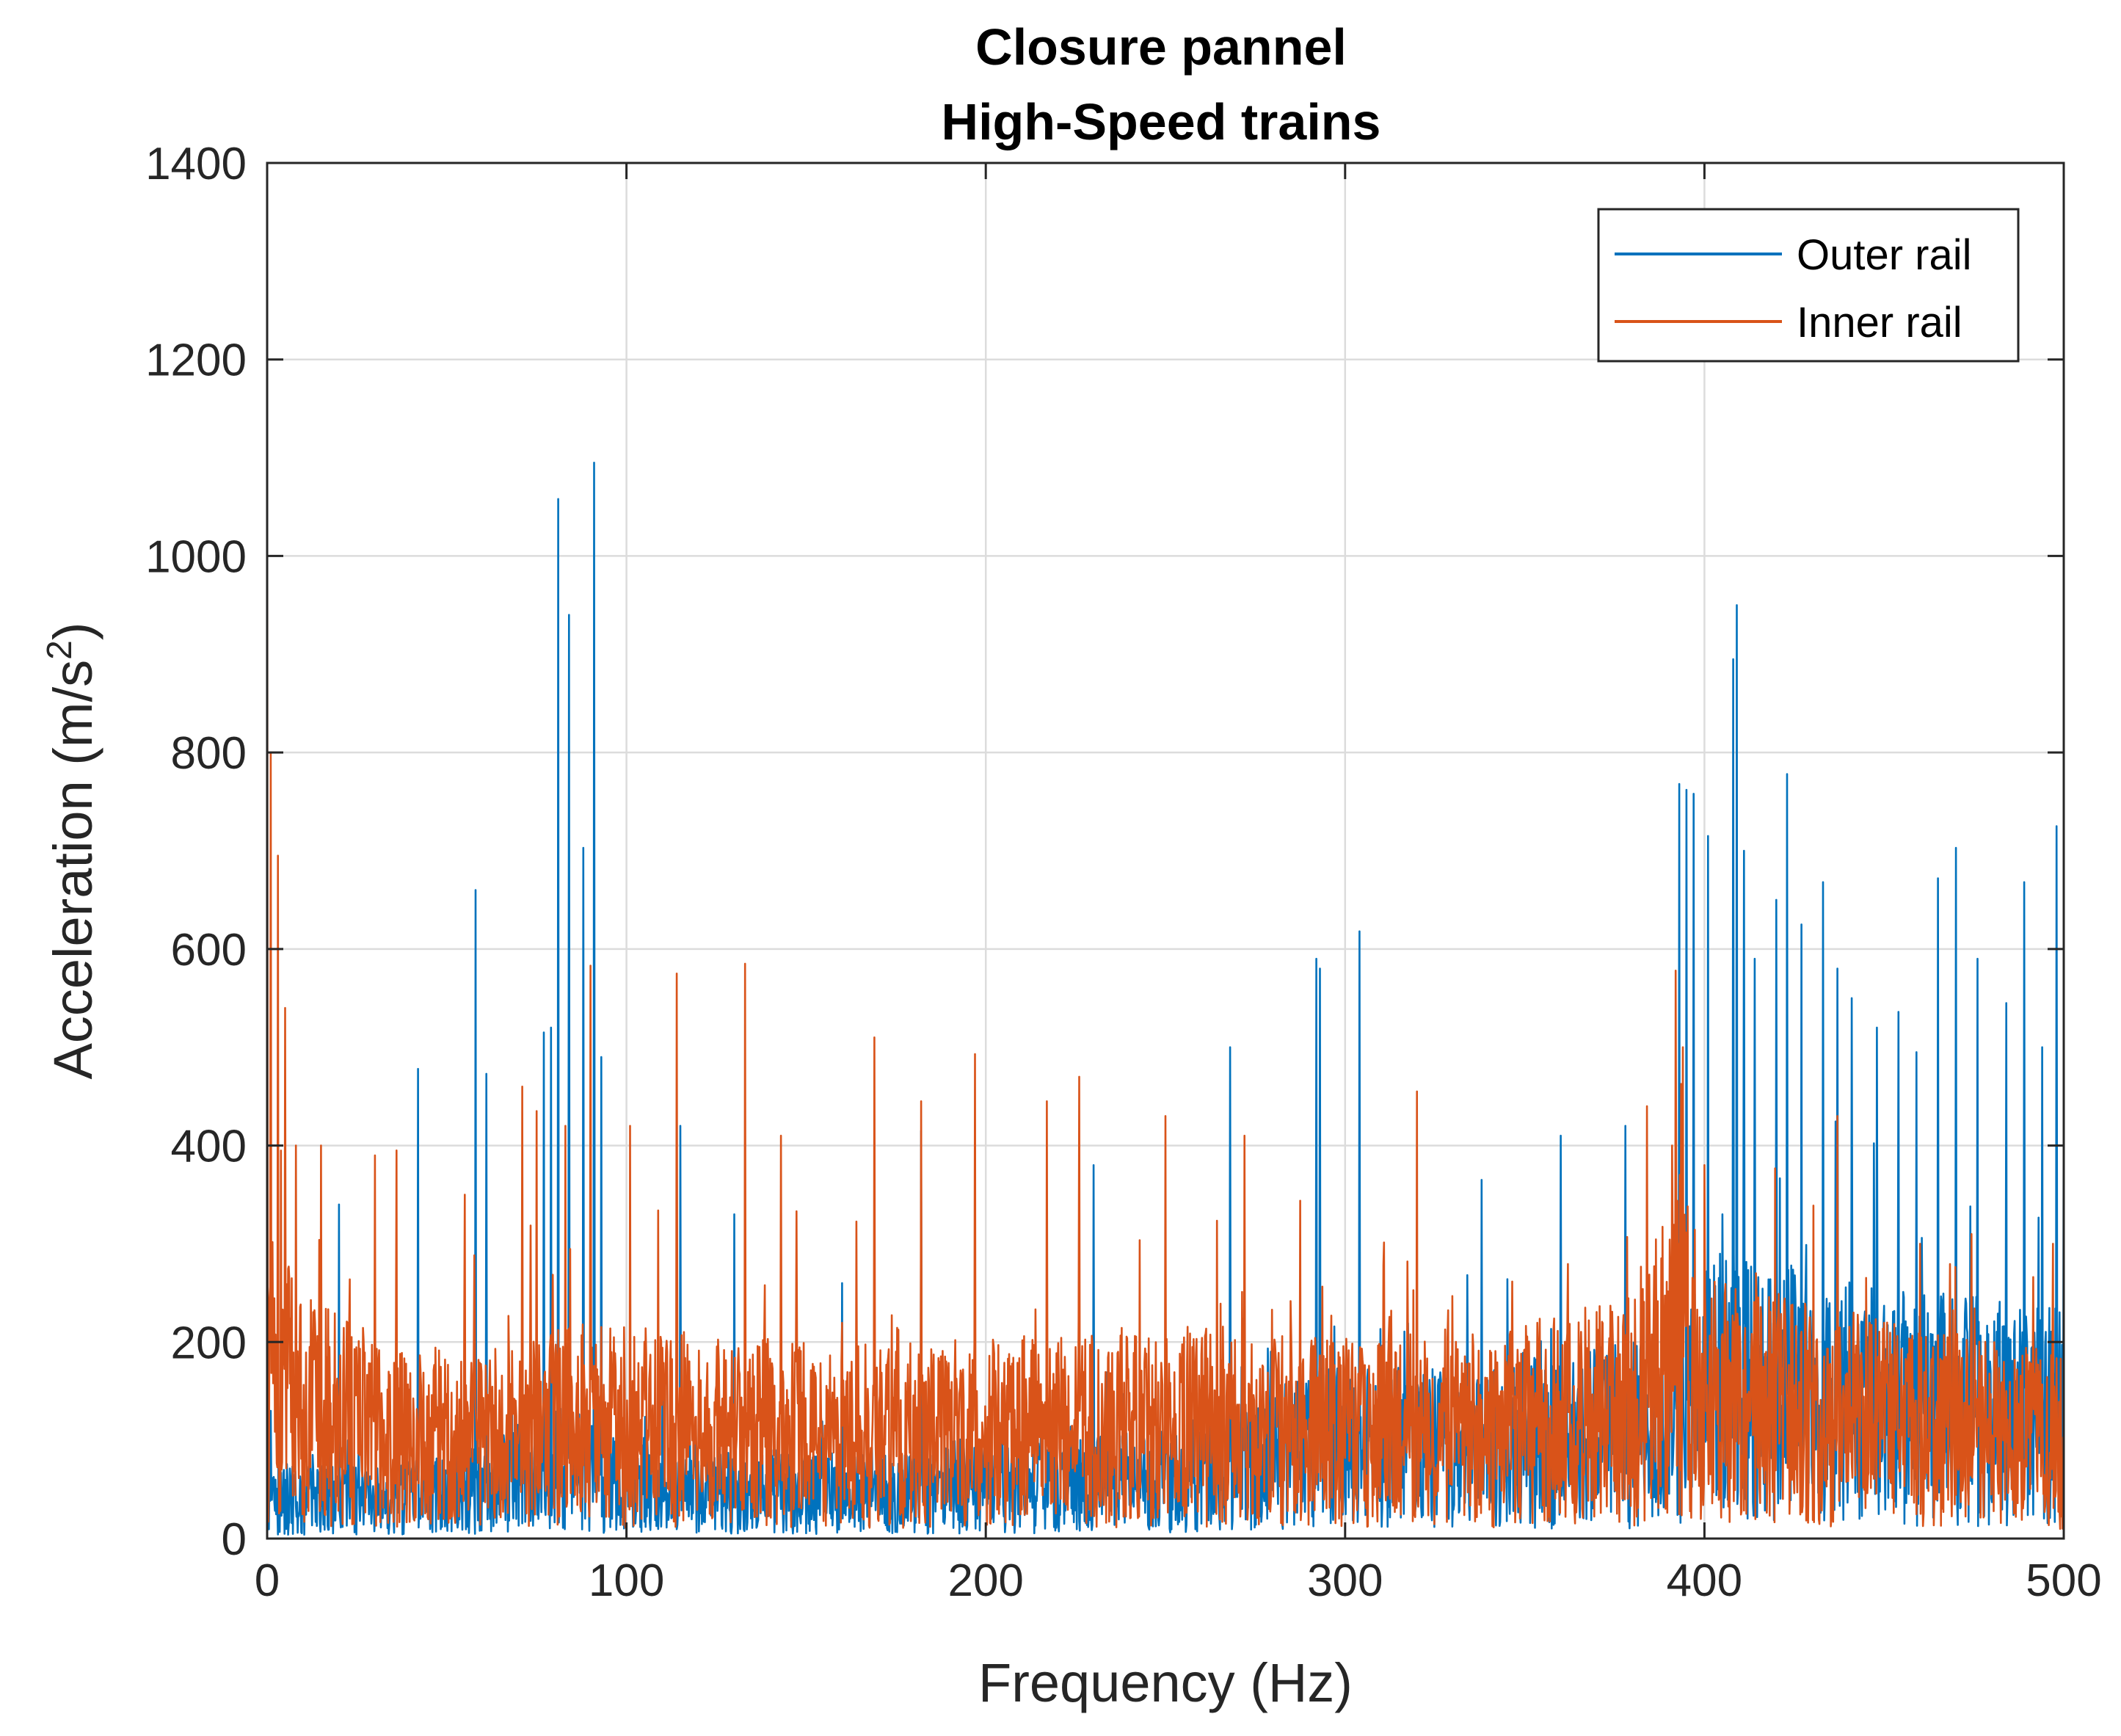  I want to click on x-tick-labels: 0 100 200 300 400 500, so click(1178, 1581).